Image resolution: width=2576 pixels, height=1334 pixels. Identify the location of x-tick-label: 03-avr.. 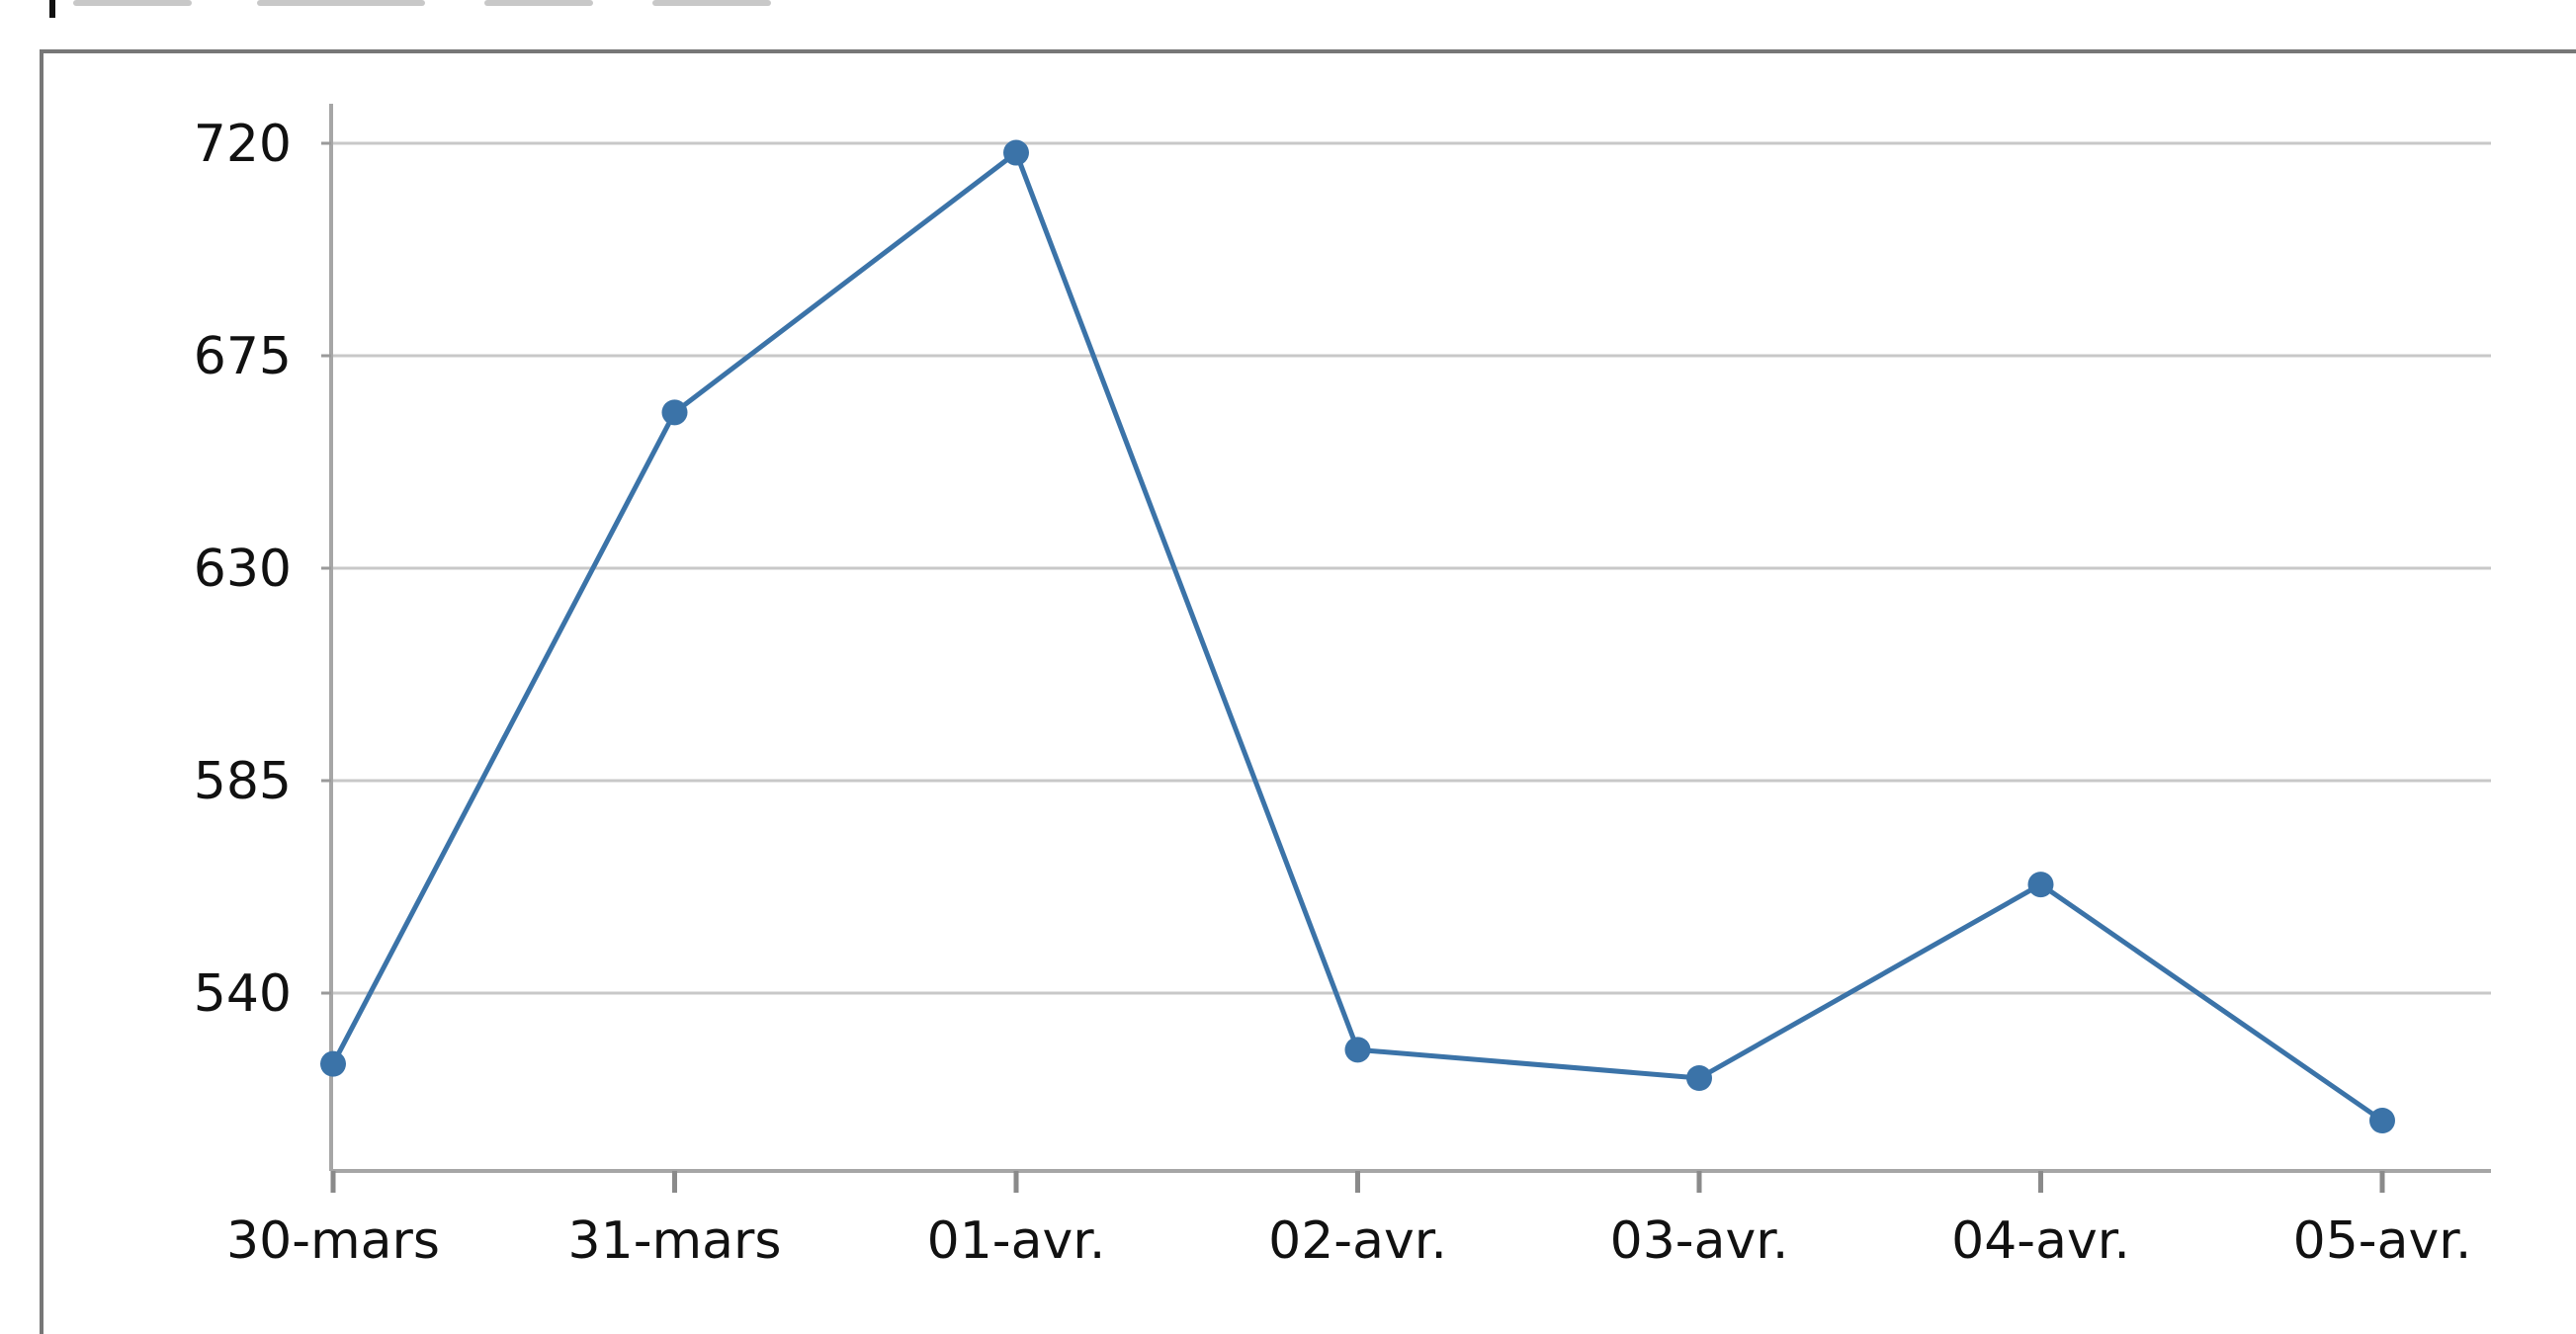
(1699, 1241).